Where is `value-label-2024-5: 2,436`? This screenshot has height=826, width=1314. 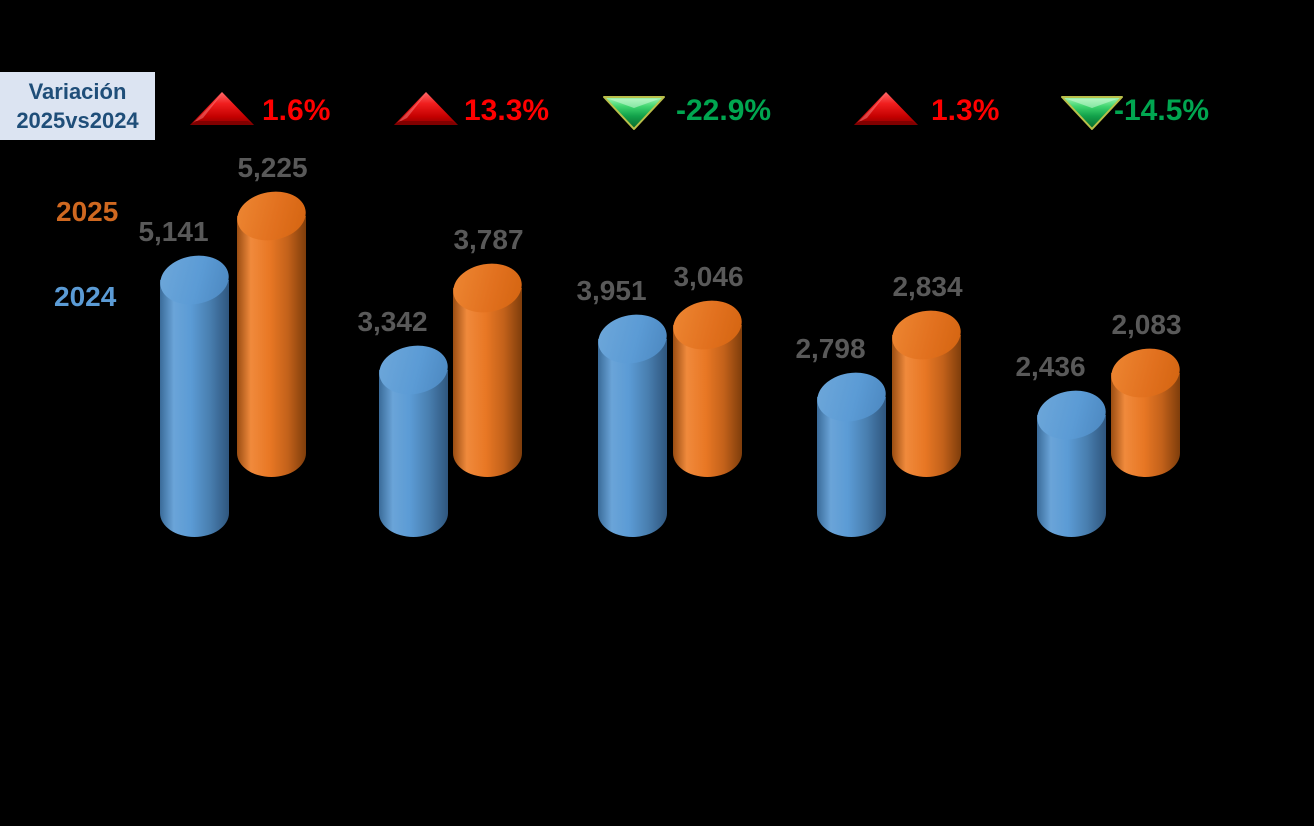 value-label-2024-5: 2,436 is located at coordinates (1050, 367).